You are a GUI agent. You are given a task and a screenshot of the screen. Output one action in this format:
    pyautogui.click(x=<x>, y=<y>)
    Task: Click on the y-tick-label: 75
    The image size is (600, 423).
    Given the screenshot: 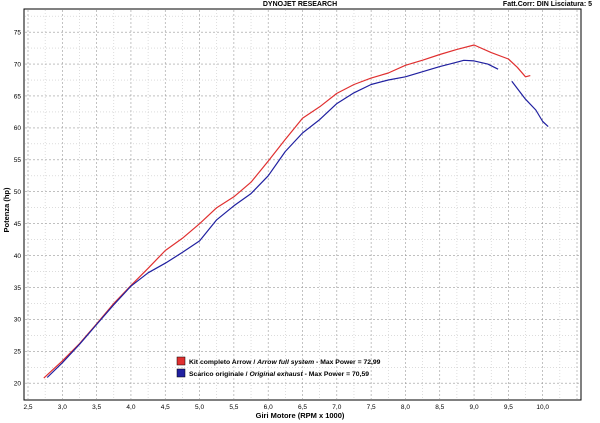 What is the action you would take?
    pyautogui.click(x=18, y=32)
    